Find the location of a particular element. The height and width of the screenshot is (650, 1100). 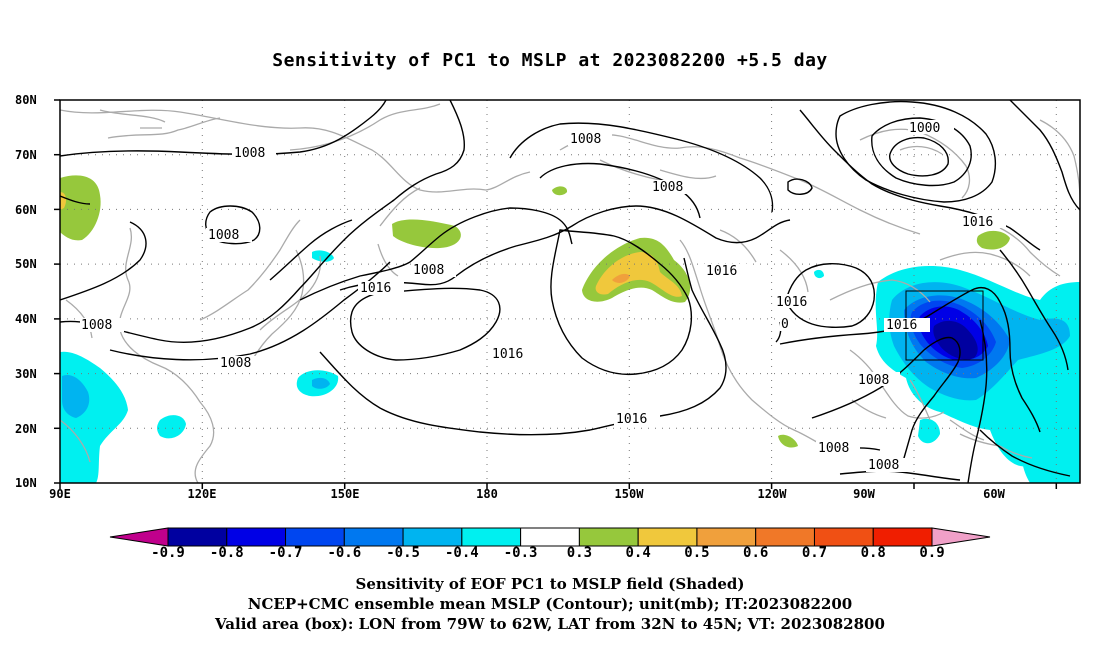

lat-label: 10N is located at coordinates (26, 483).